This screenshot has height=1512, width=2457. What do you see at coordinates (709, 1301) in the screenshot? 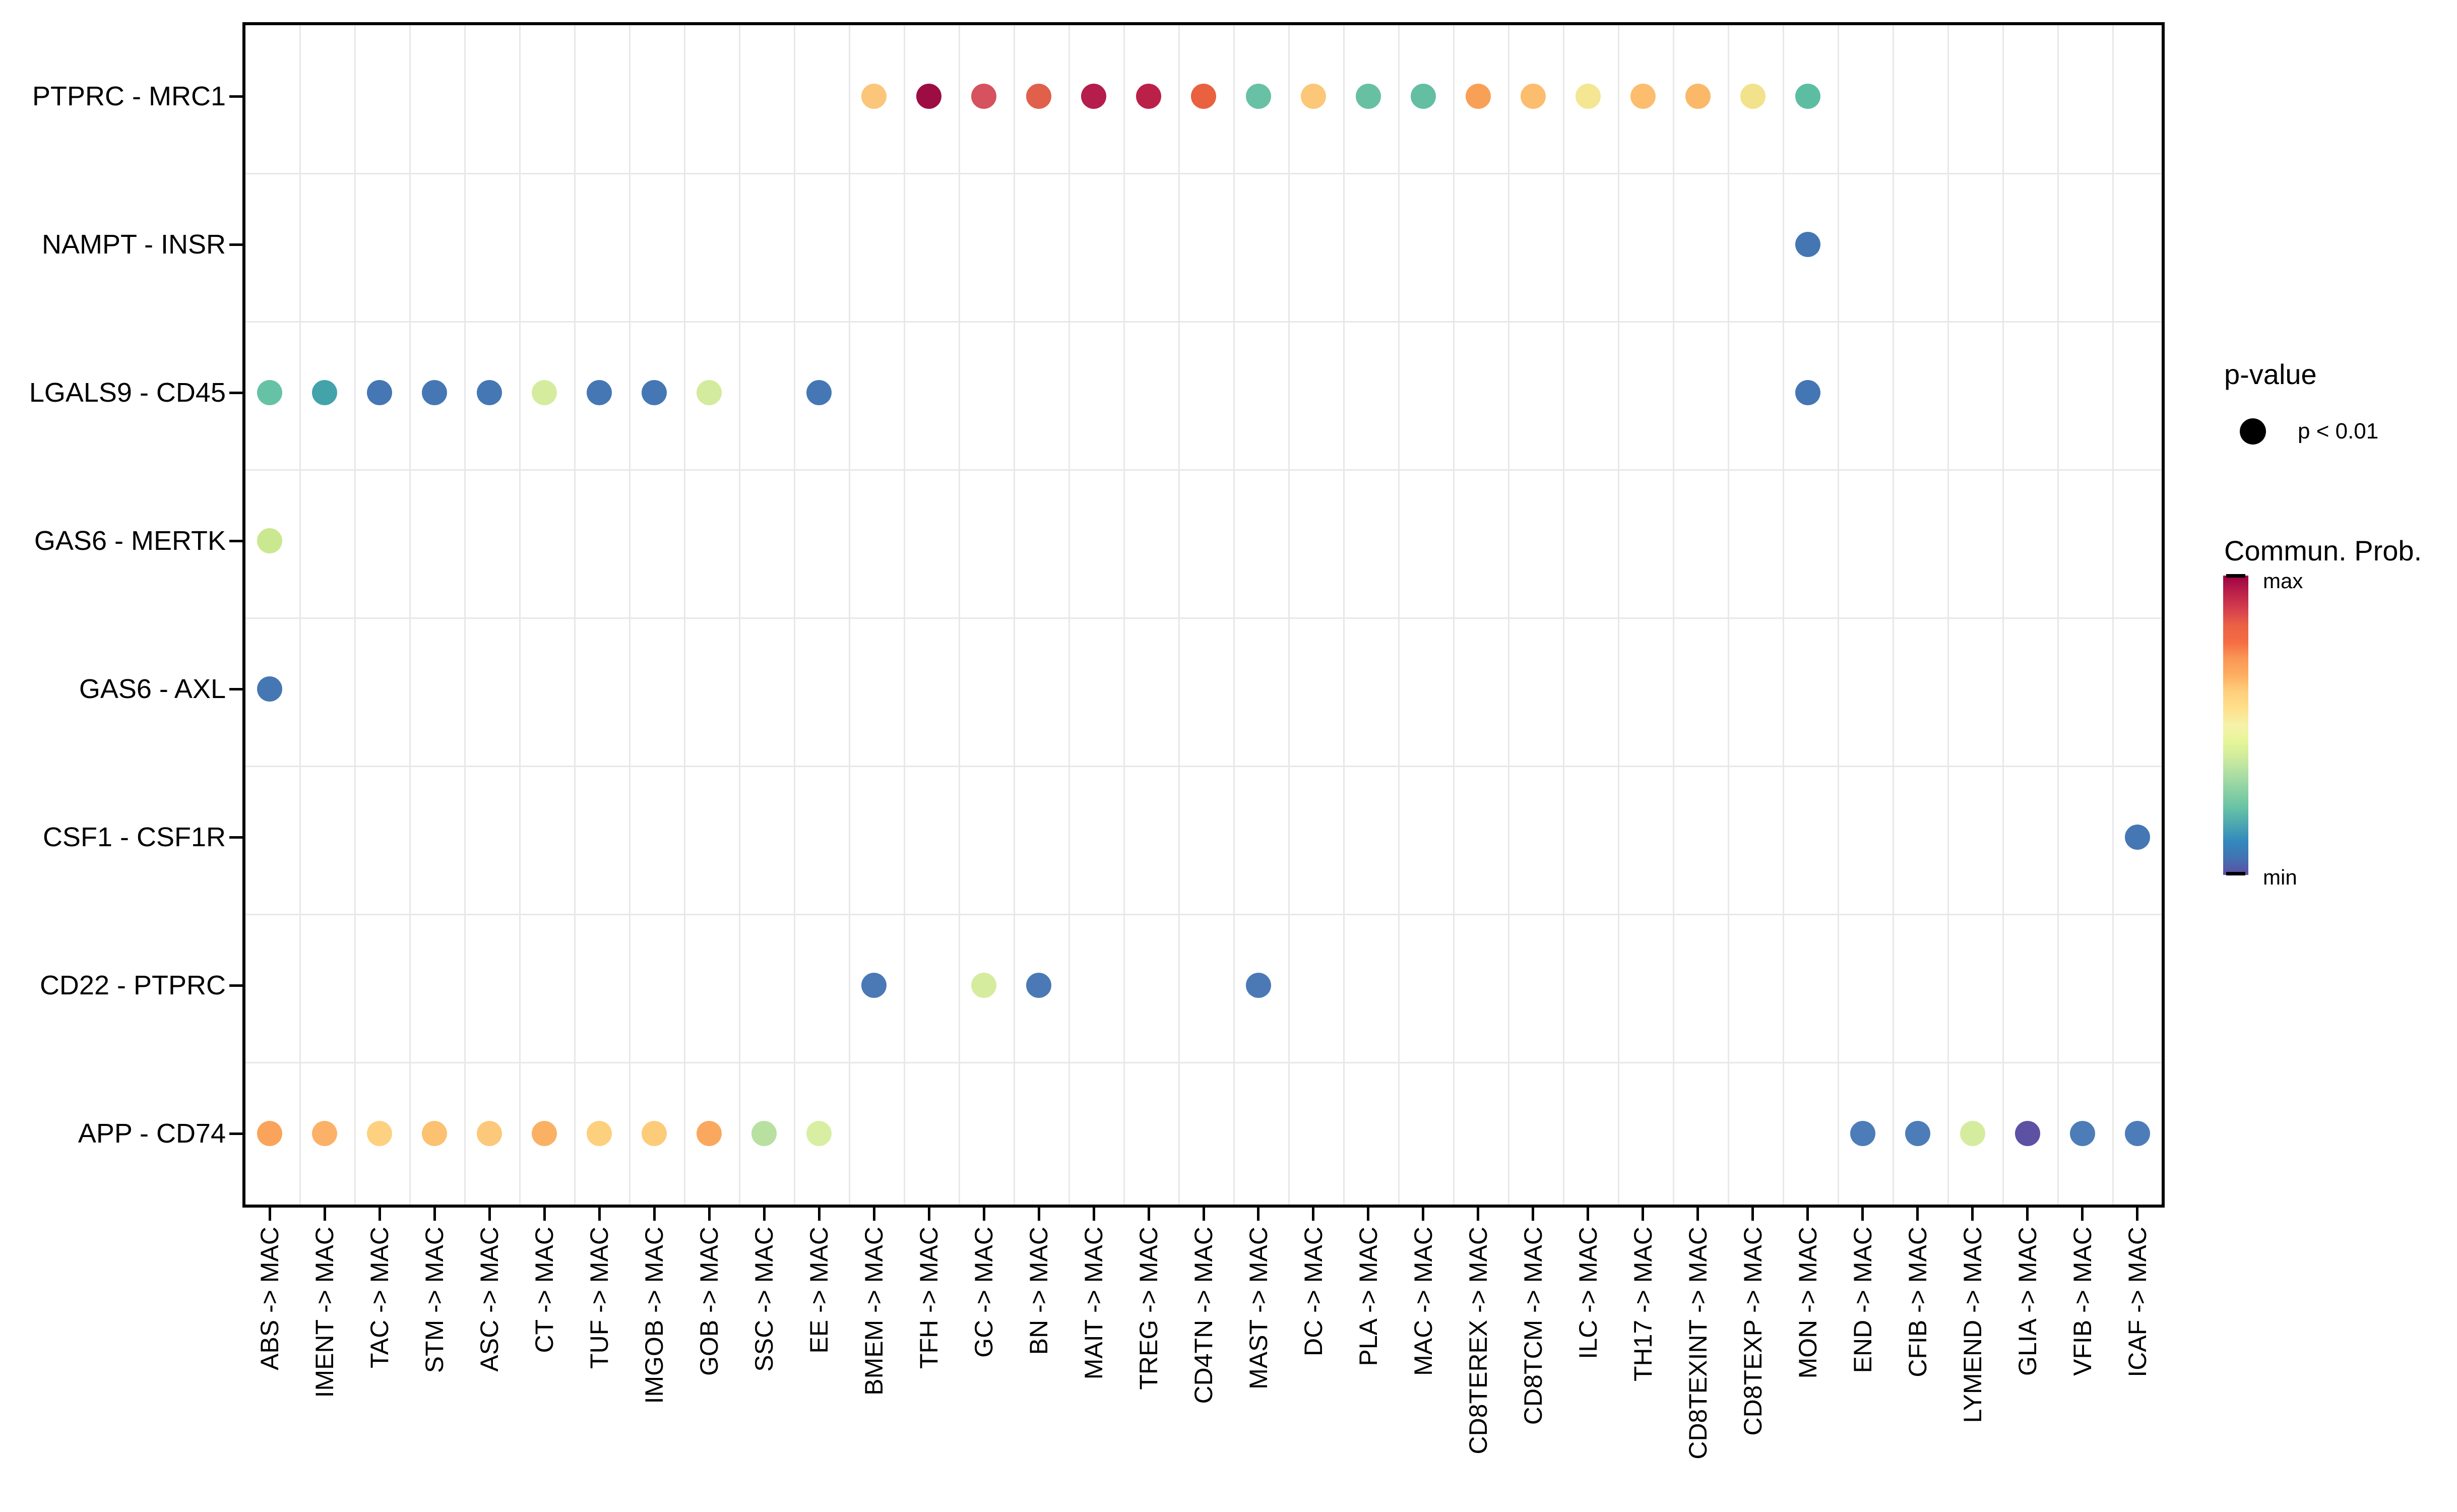
I see `x-tick-label: GOB -> MAC` at bounding box center [709, 1301].